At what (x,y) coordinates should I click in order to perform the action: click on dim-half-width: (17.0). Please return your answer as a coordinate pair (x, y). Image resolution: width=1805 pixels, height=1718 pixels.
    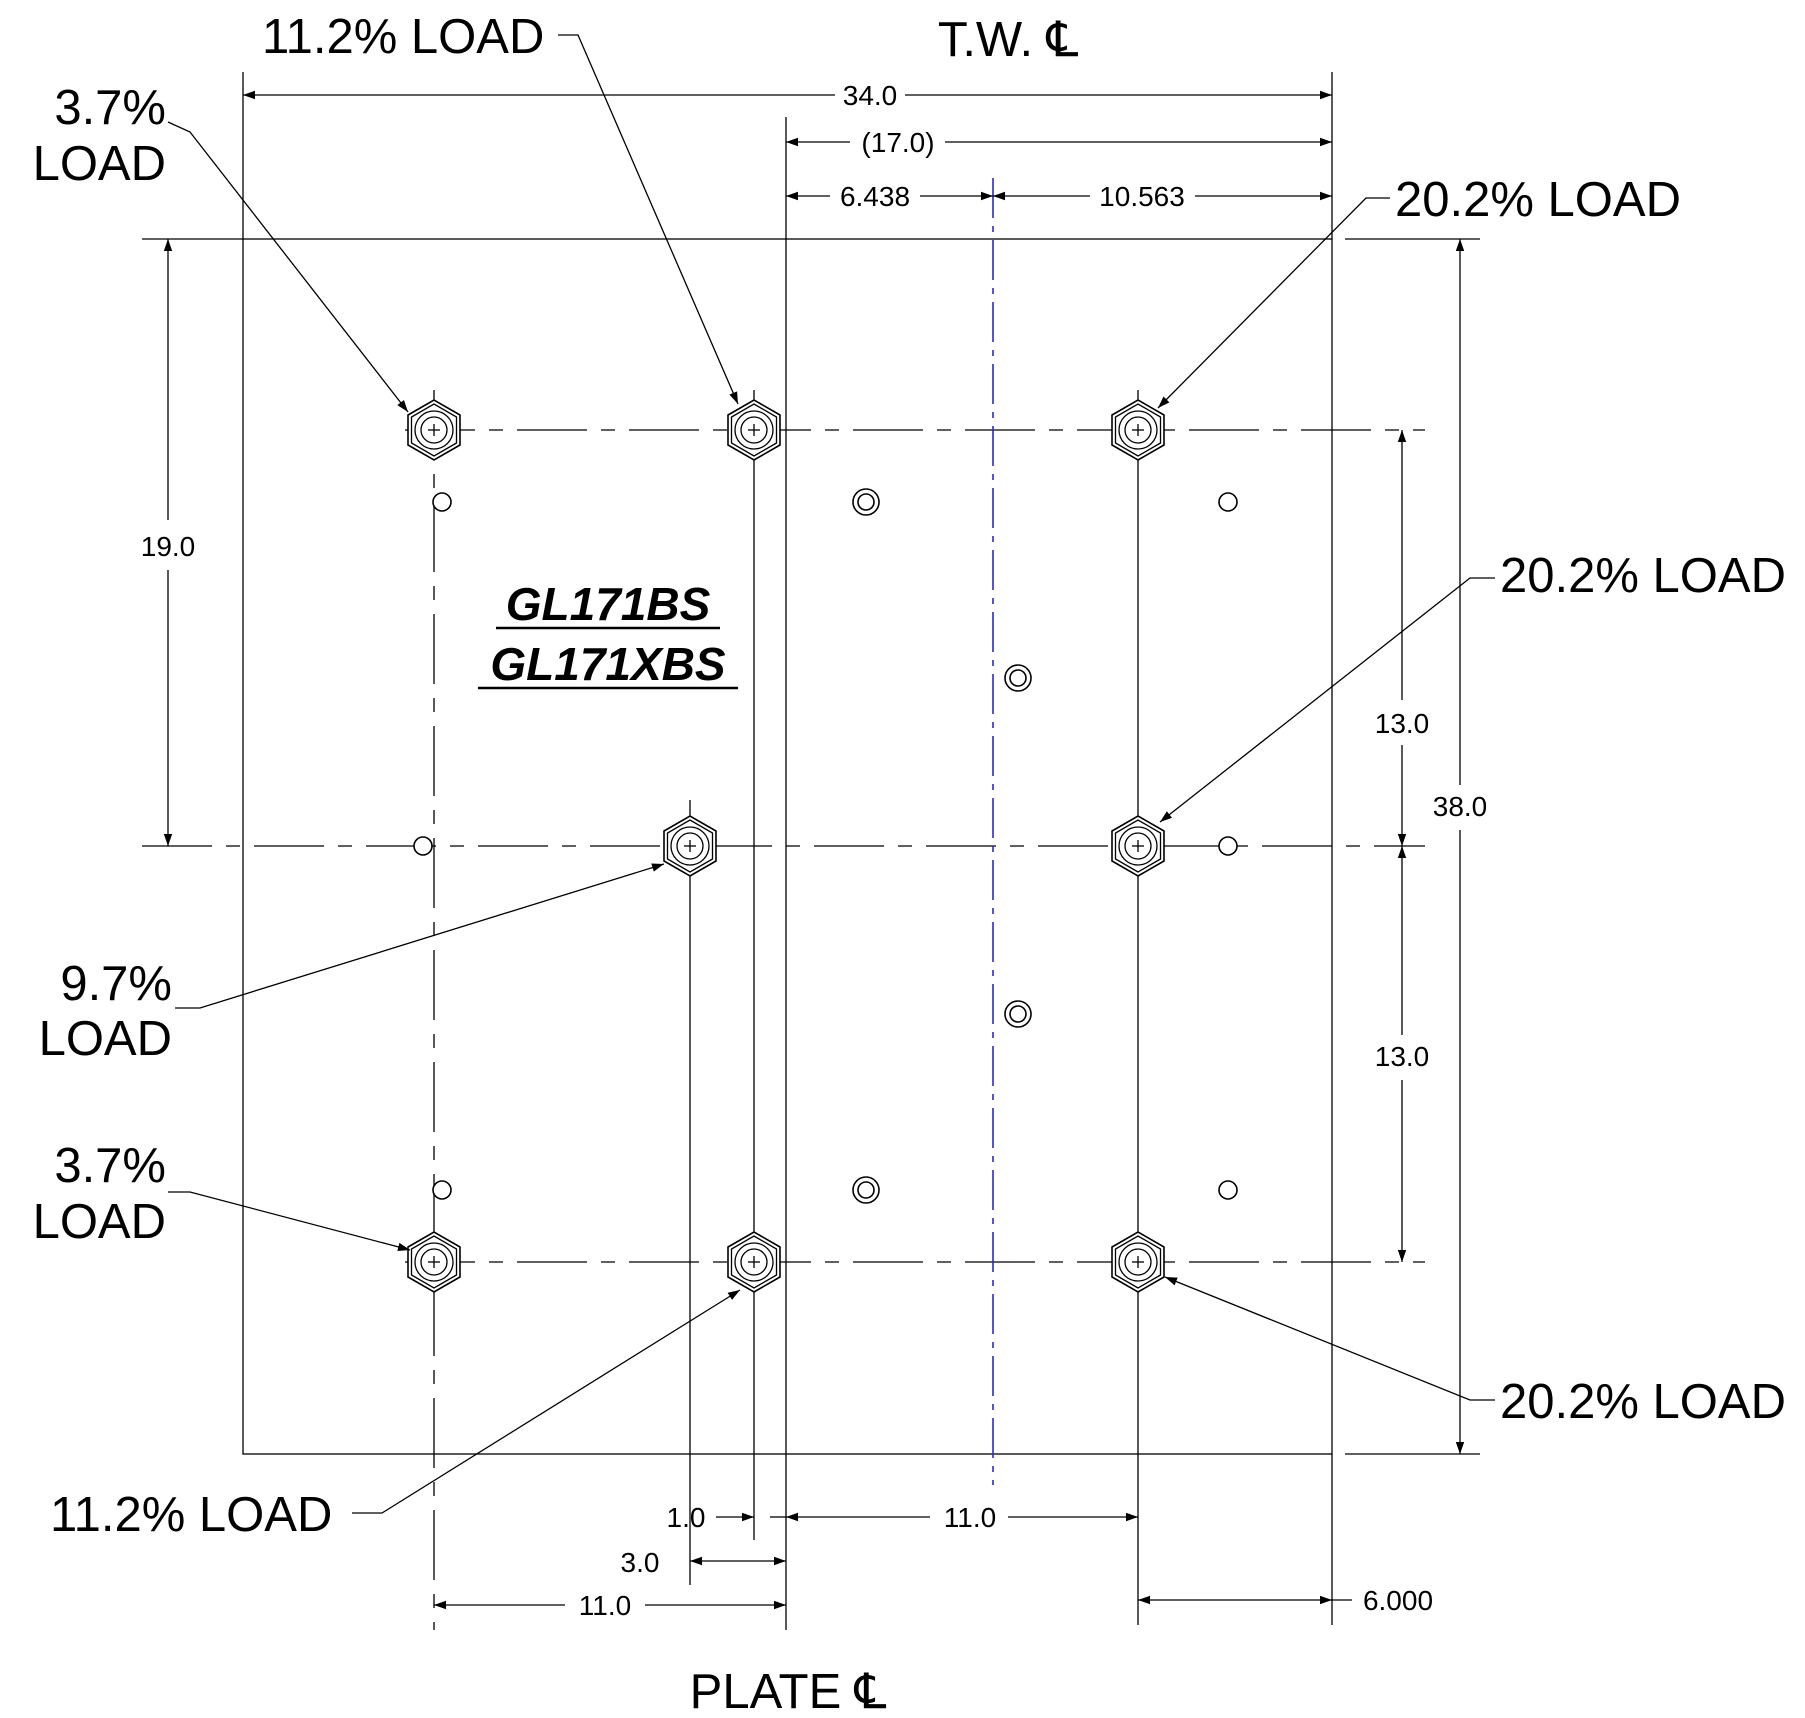
    Looking at the image, I should click on (897, 142).